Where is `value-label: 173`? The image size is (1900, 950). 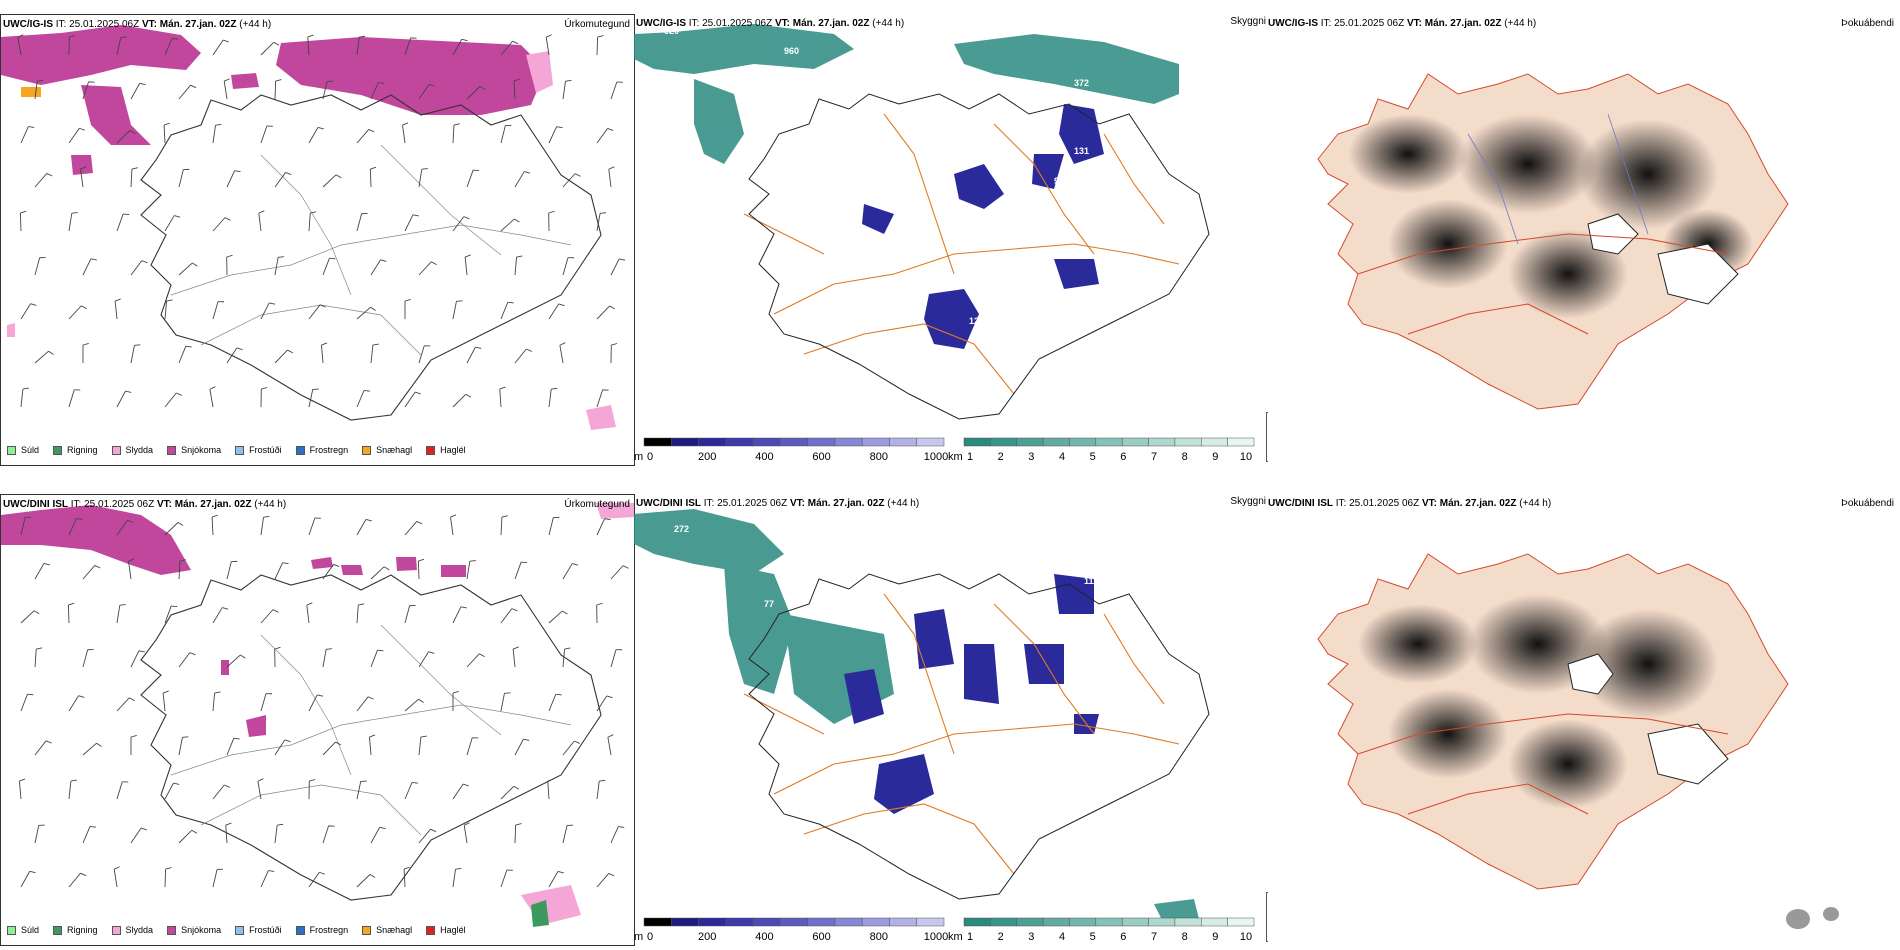
value-label: 173 is located at coordinates (1026, 824).